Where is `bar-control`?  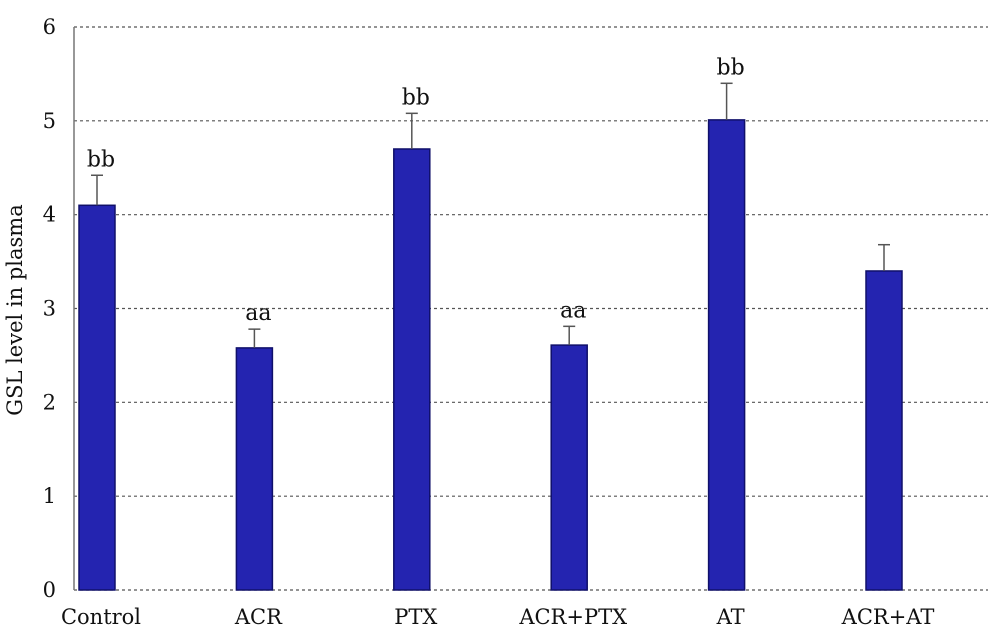 bar-control is located at coordinates (97, 397).